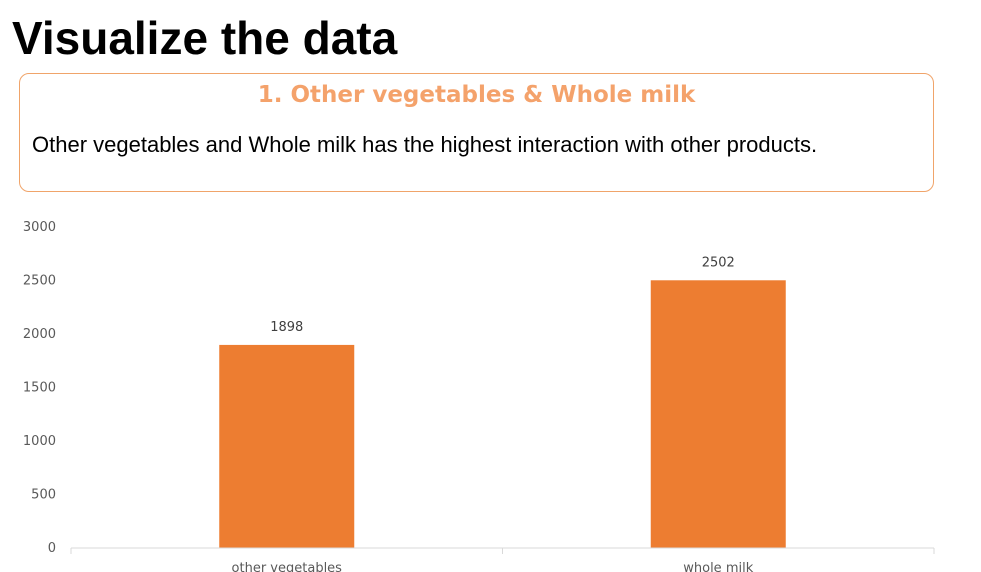  Describe the element at coordinates (52, 548) in the screenshot. I see `y-tick-label: 0` at that location.